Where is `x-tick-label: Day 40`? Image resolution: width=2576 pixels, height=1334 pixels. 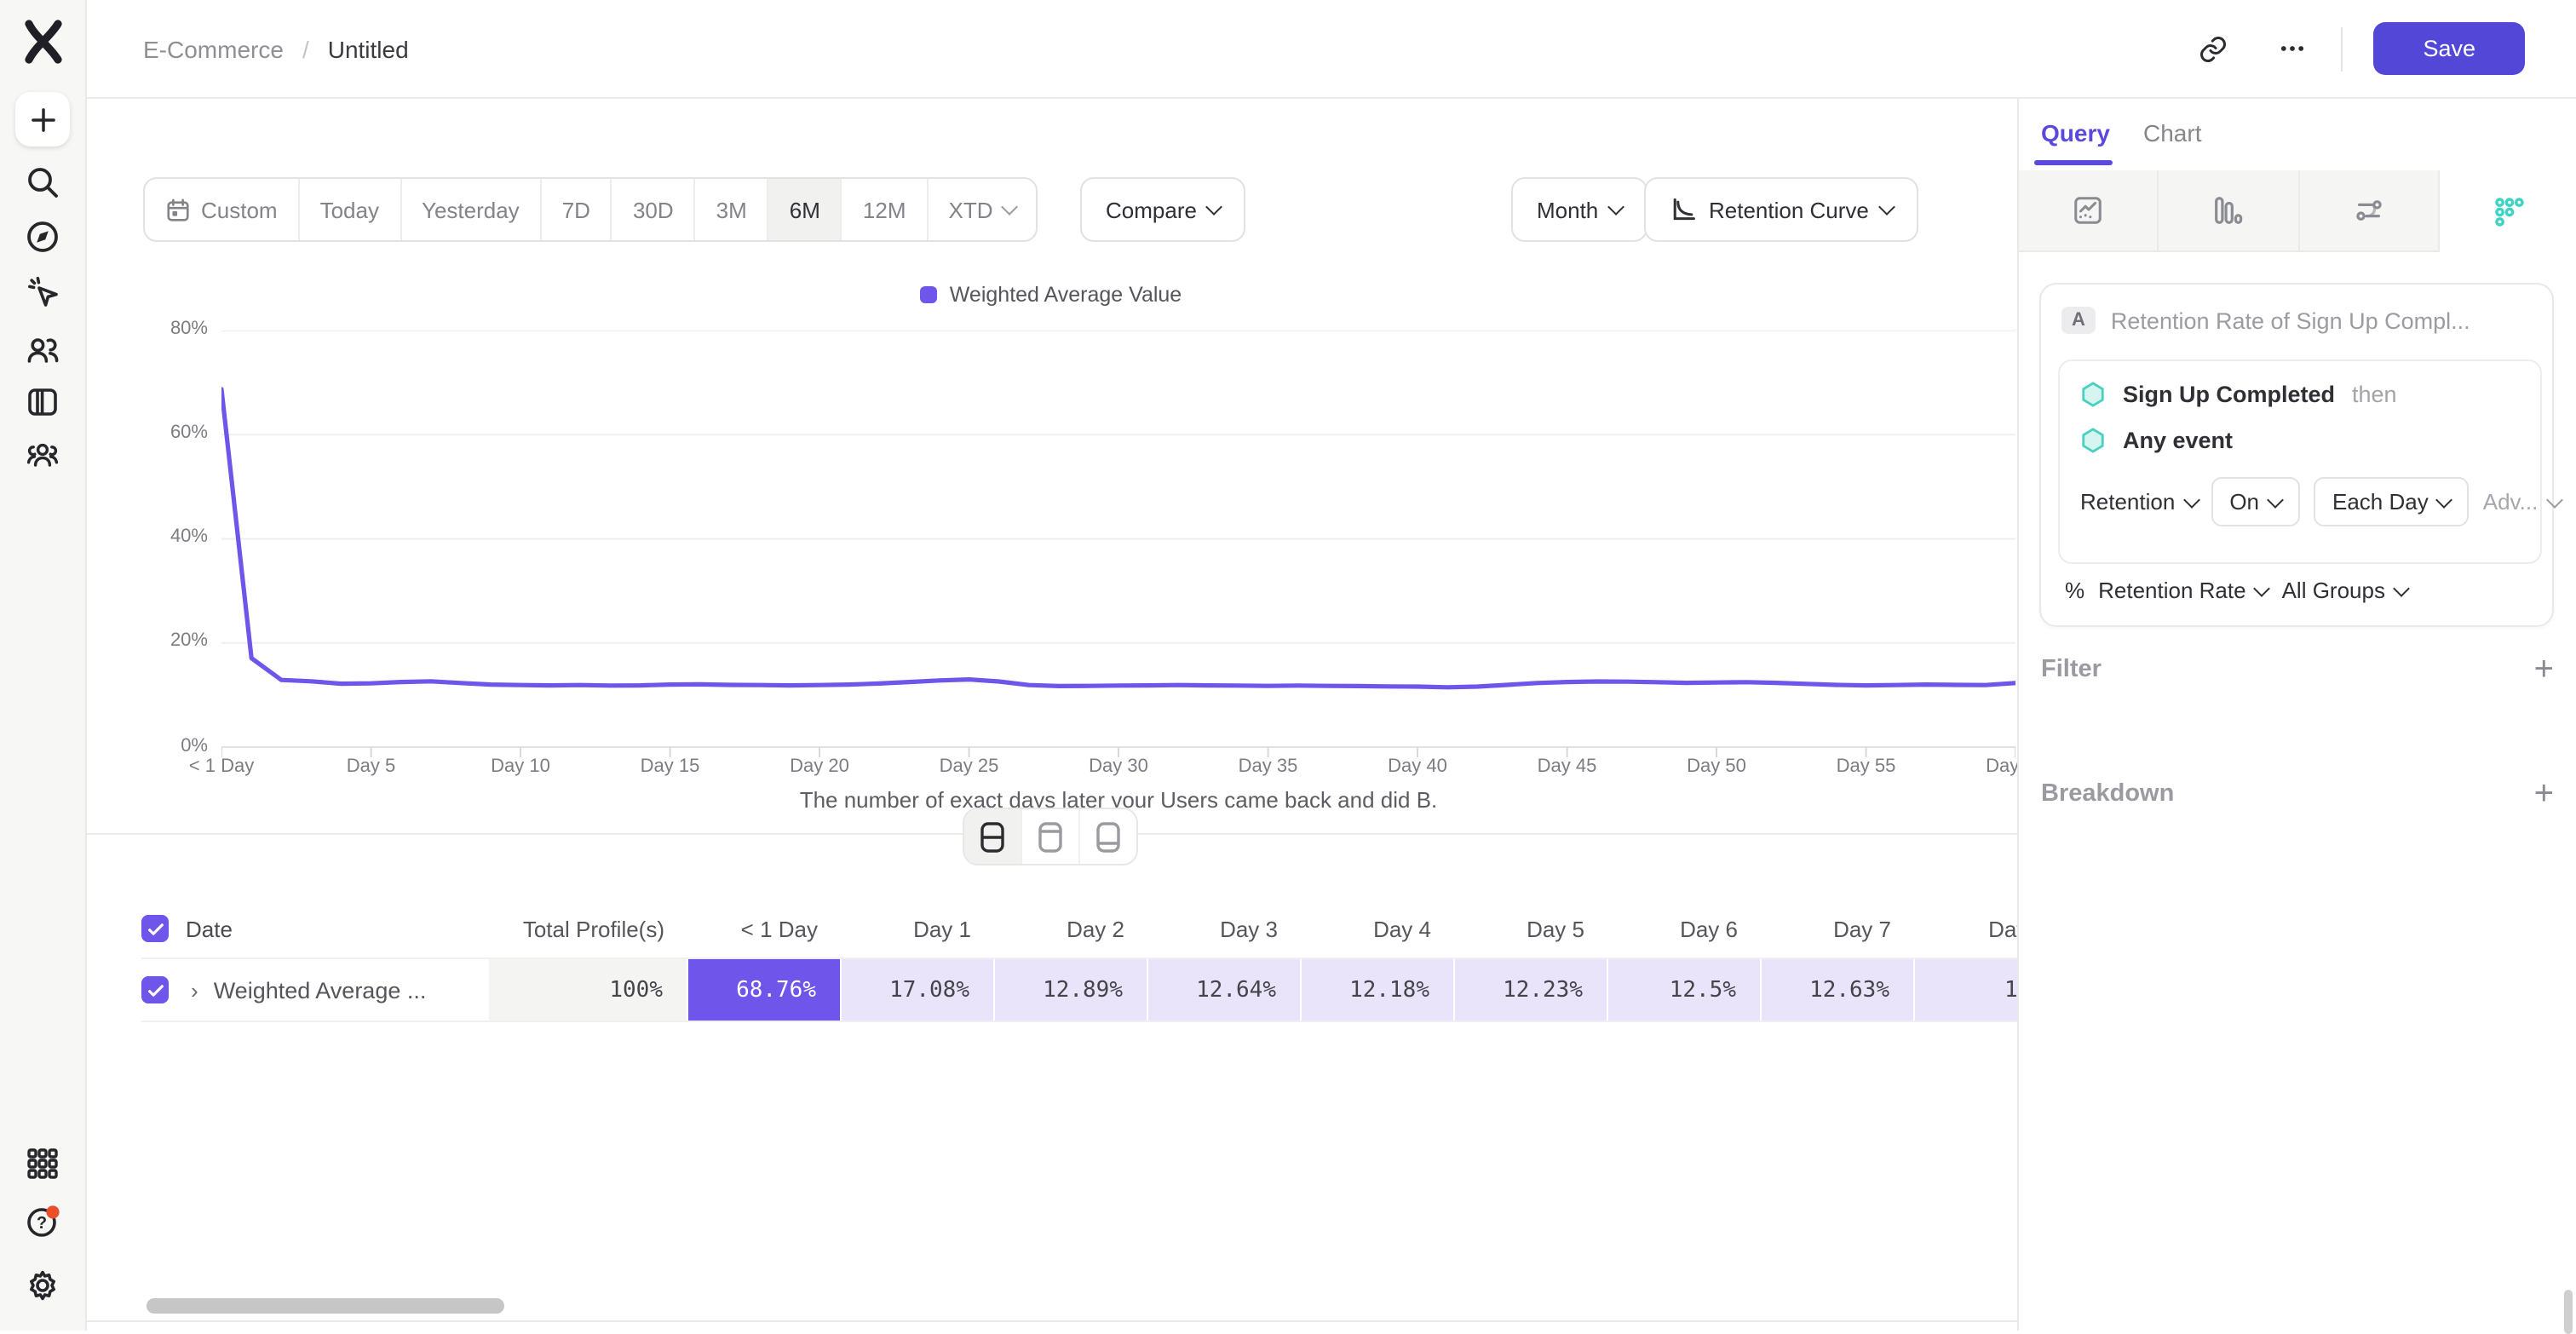
x-tick-label: Day 40 is located at coordinates (1418, 766).